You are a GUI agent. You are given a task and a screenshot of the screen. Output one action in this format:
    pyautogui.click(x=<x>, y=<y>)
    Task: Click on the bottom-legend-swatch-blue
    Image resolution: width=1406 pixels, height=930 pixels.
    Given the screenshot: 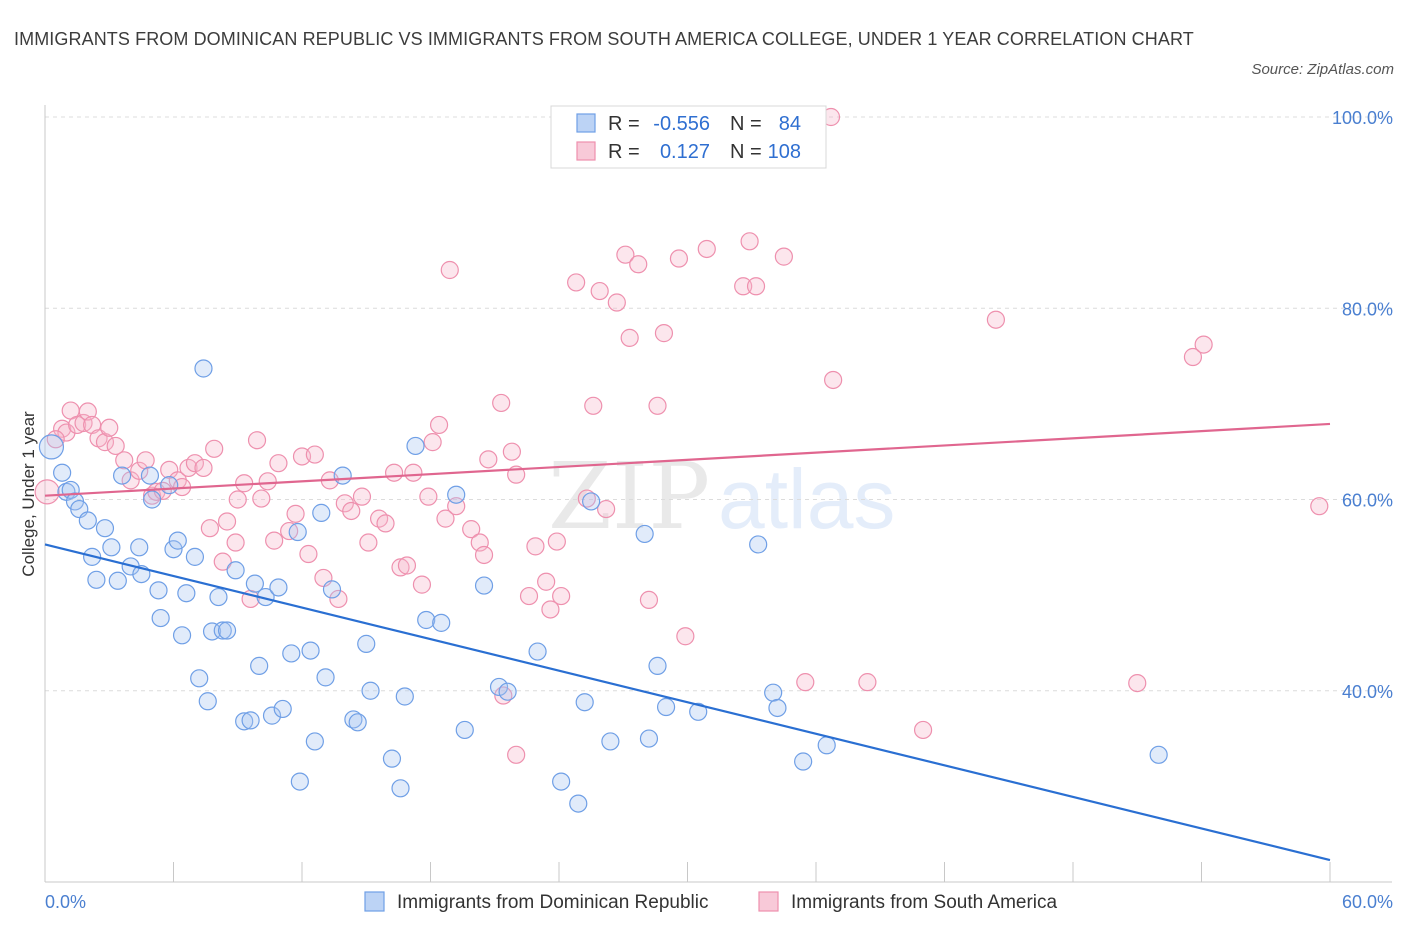 What is the action you would take?
    pyautogui.click(x=374, y=901)
    